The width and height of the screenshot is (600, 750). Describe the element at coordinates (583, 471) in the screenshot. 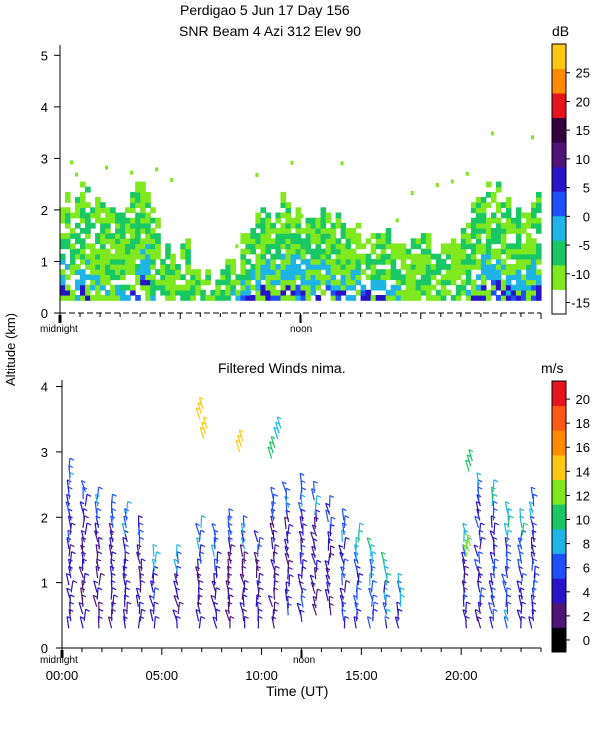

I see `colorbar-tick-label: 14` at that location.